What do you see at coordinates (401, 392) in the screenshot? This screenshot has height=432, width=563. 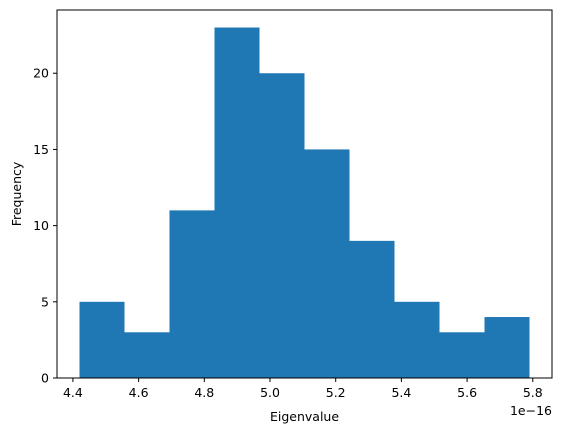 I see `x-tick-label: 5.4` at bounding box center [401, 392].